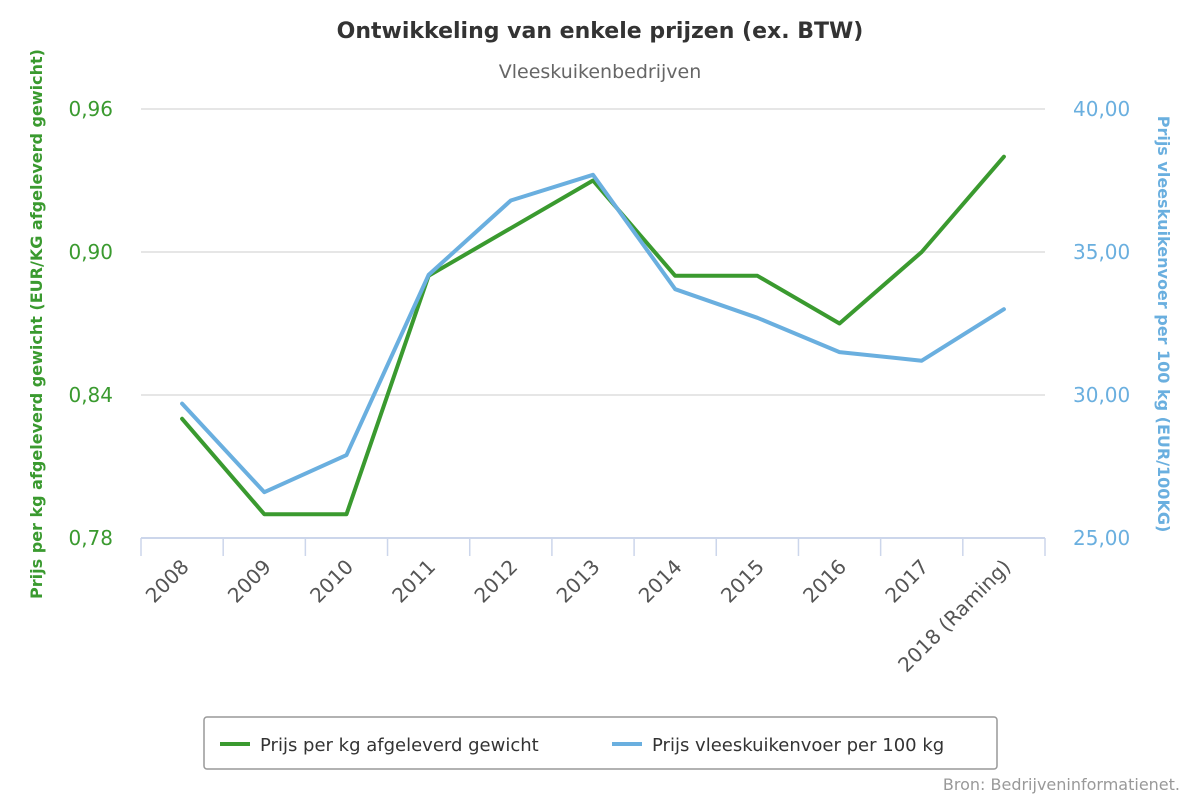  Describe the element at coordinates (600, 72) in the screenshot. I see `chart-subtitle: Vleeskuikenbedrijven` at that location.